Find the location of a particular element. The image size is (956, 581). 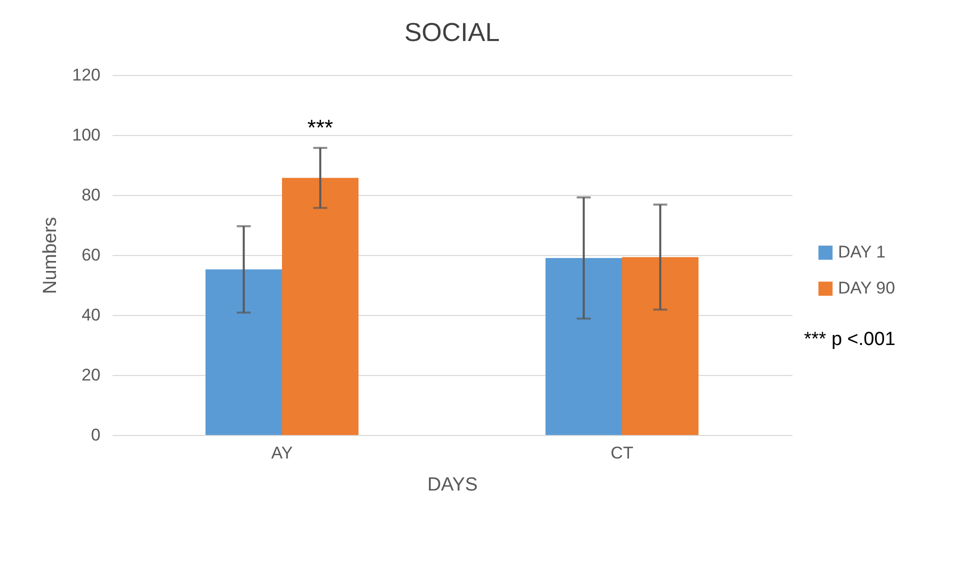

y-tick-label: 80 is located at coordinates (91, 195).